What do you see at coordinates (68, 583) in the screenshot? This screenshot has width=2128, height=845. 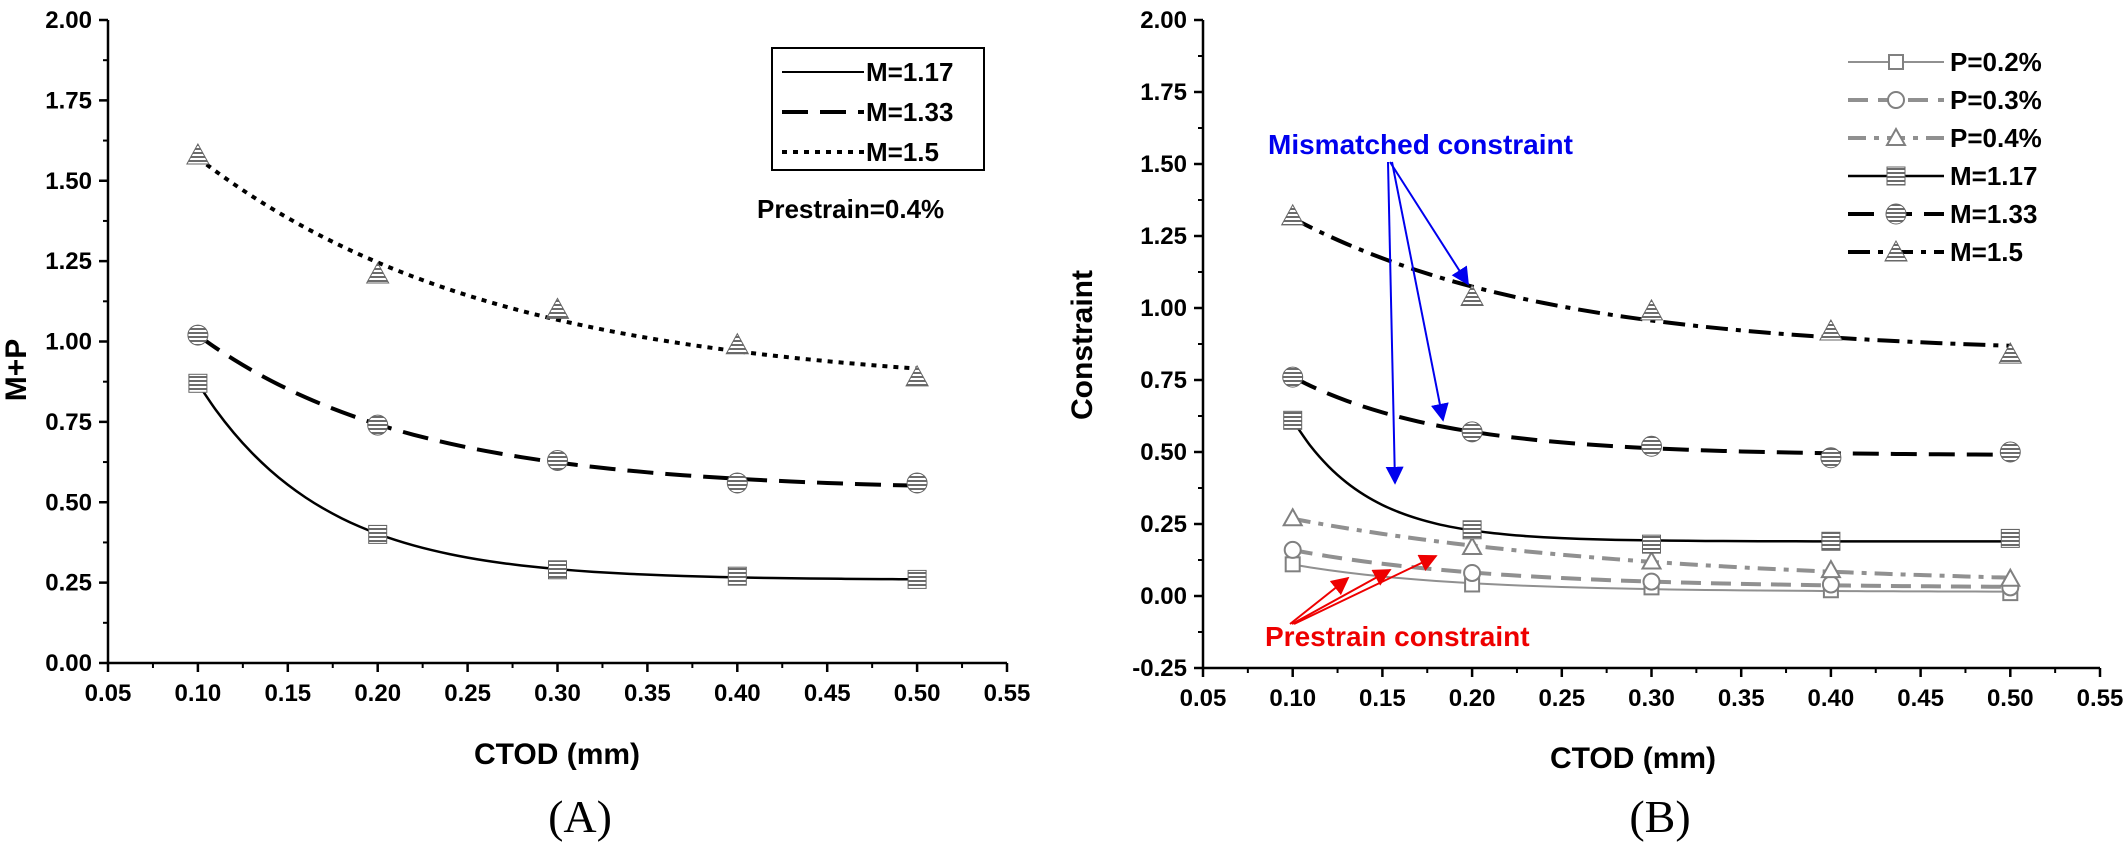 I see `chart-a-ytick-label: 0.25` at bounding box center [68, 583].